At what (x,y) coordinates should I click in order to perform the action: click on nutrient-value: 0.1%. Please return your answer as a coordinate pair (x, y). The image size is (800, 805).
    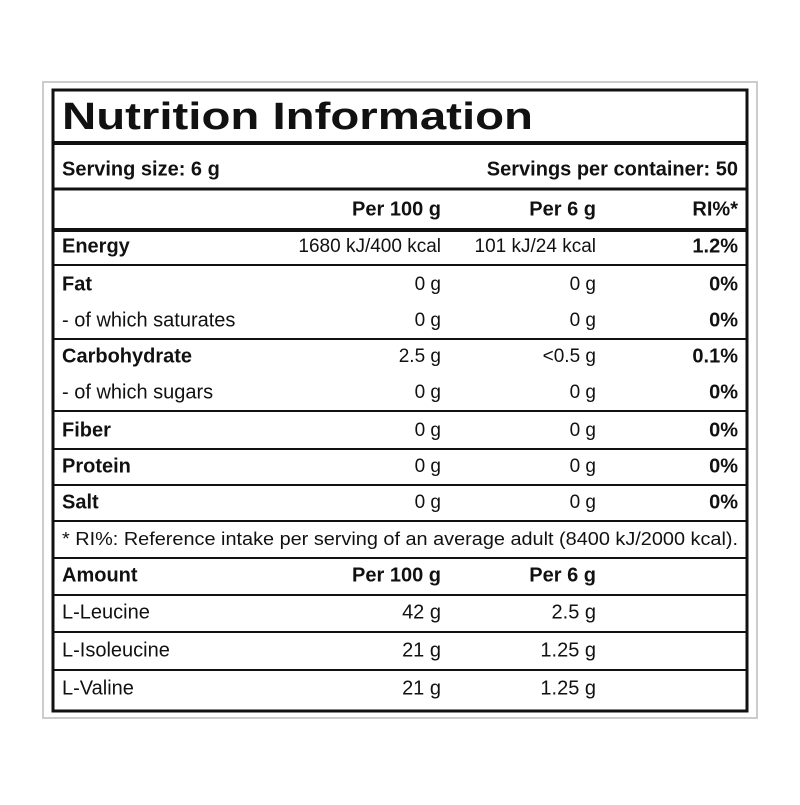
    Looking at the image, I should click on (715, 356).